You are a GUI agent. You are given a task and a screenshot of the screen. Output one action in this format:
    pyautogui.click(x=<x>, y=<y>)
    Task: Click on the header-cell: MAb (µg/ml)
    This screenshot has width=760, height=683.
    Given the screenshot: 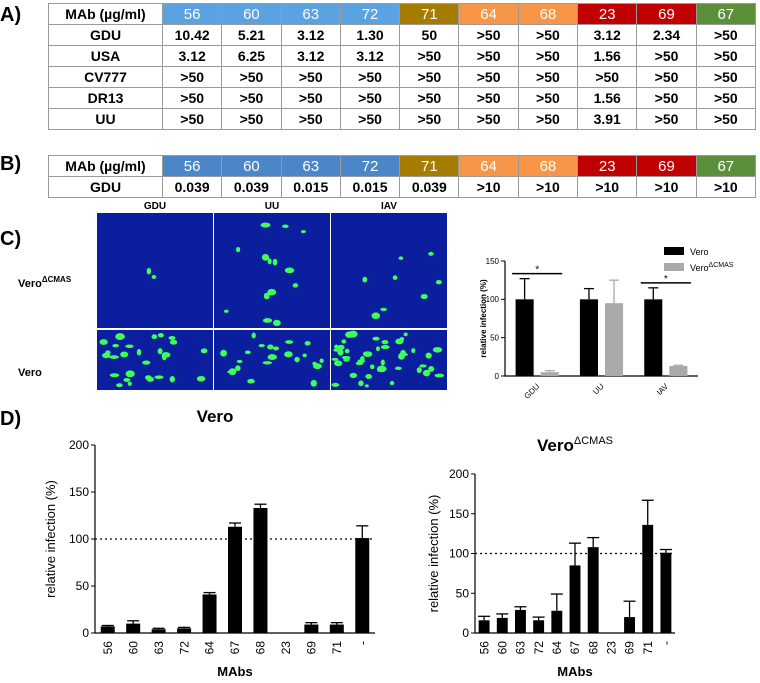 What is the action you would take?
    pyautogui.click(x=105, y=14)
    